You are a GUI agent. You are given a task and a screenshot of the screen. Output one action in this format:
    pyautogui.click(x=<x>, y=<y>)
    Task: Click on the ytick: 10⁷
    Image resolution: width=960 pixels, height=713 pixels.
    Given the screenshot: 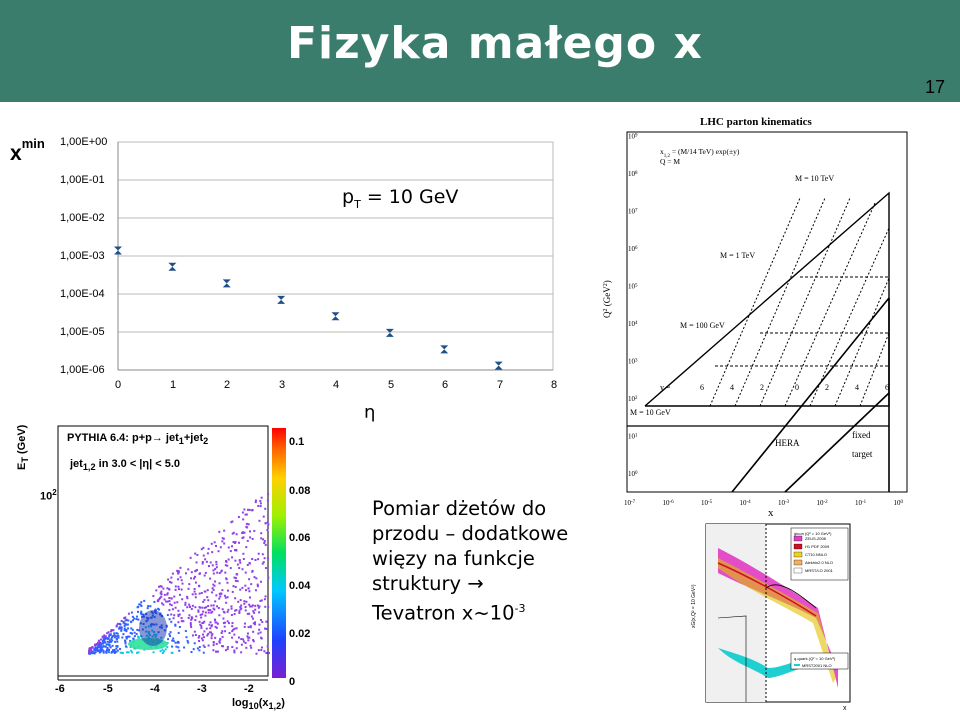 What is the action you would take?
    pyautogui.click(x=633, y=212)
    